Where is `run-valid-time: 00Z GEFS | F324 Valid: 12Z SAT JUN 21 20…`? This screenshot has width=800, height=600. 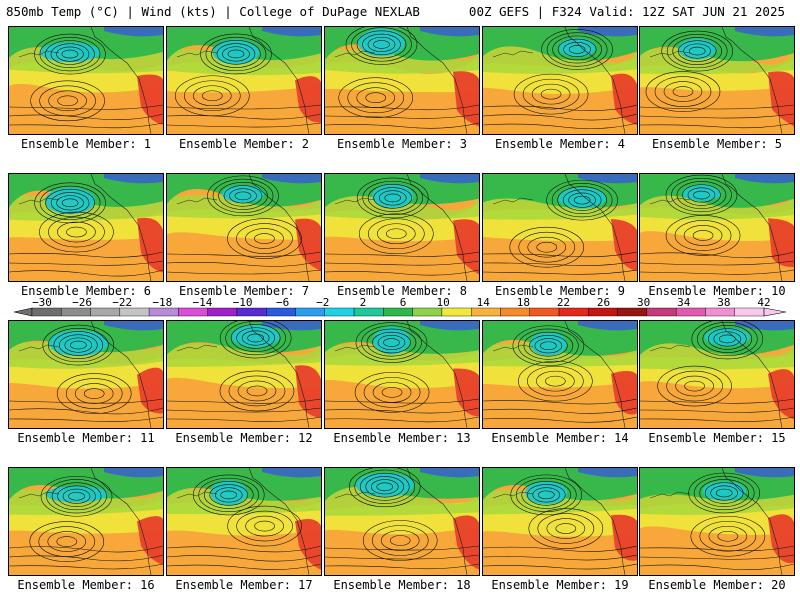
run-valid-time: 00Z GEFS | F324 Valid: 12Z SAT JUN 21 20… is located at coordinates (627, 11).